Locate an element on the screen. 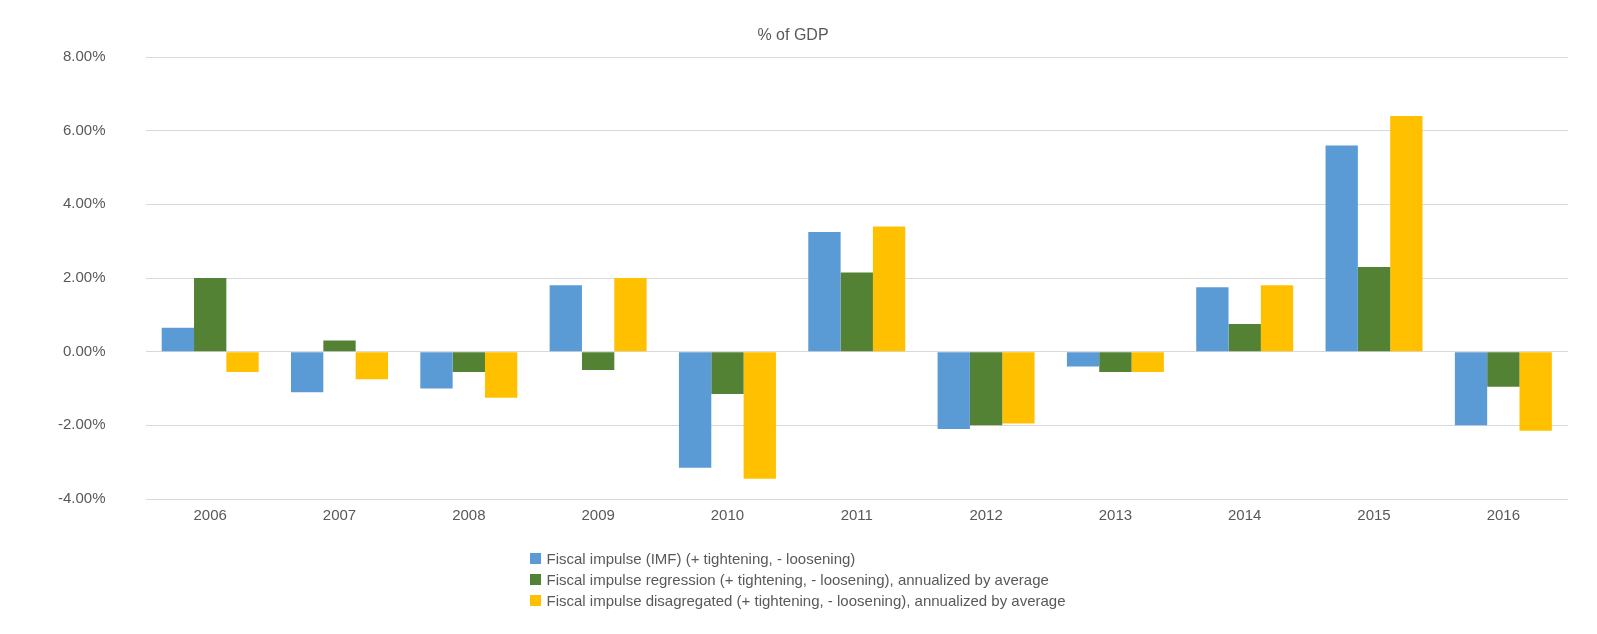 The width and height of the screenshot is (1597, 634). x-tick-label: 2007 is located at coordinates (339, 515).